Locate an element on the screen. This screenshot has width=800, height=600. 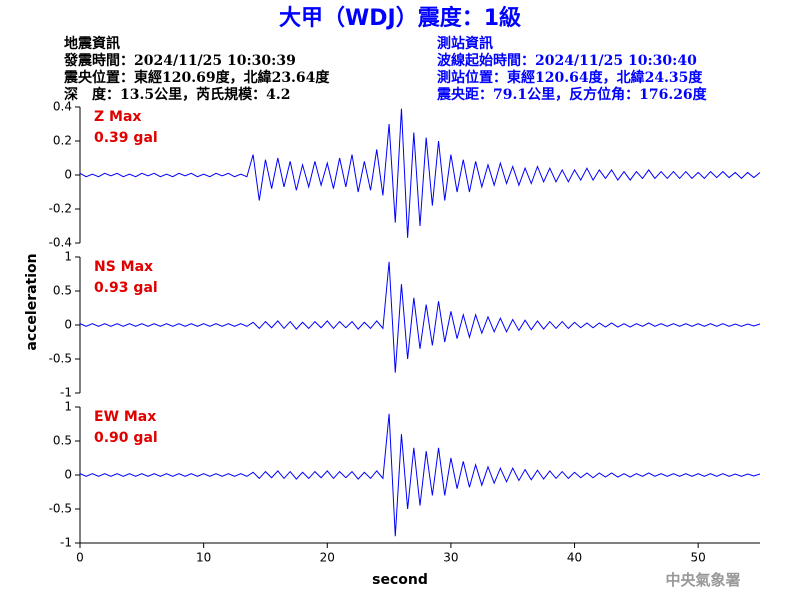
x-tick-label: 10 is located at coordinates (203, 558).